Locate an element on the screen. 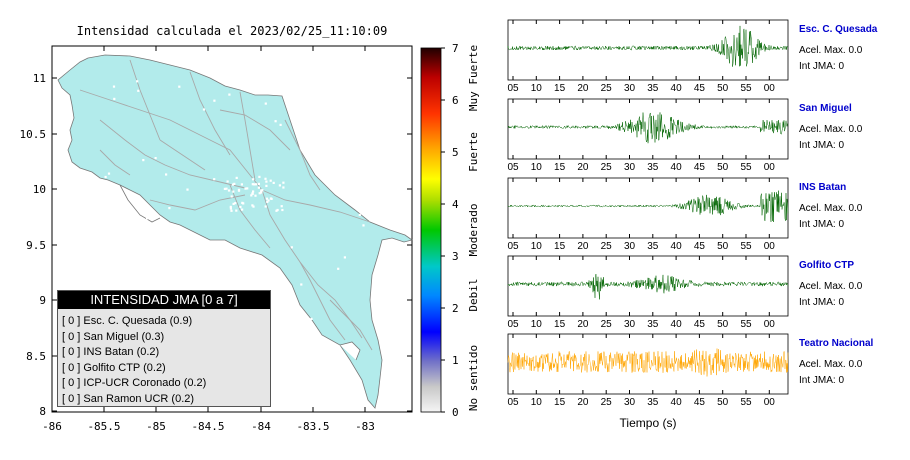 The width and height of the screenshot is (910, 460). station-name: Teatro Nacional is located at coordinates (836, 343).